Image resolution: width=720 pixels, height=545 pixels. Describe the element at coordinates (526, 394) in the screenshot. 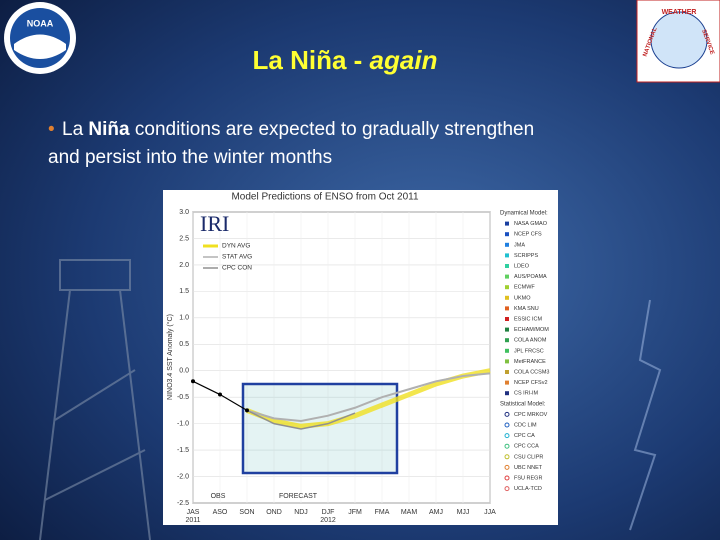

I see `legend-item: CS IRI-IM` at that location.